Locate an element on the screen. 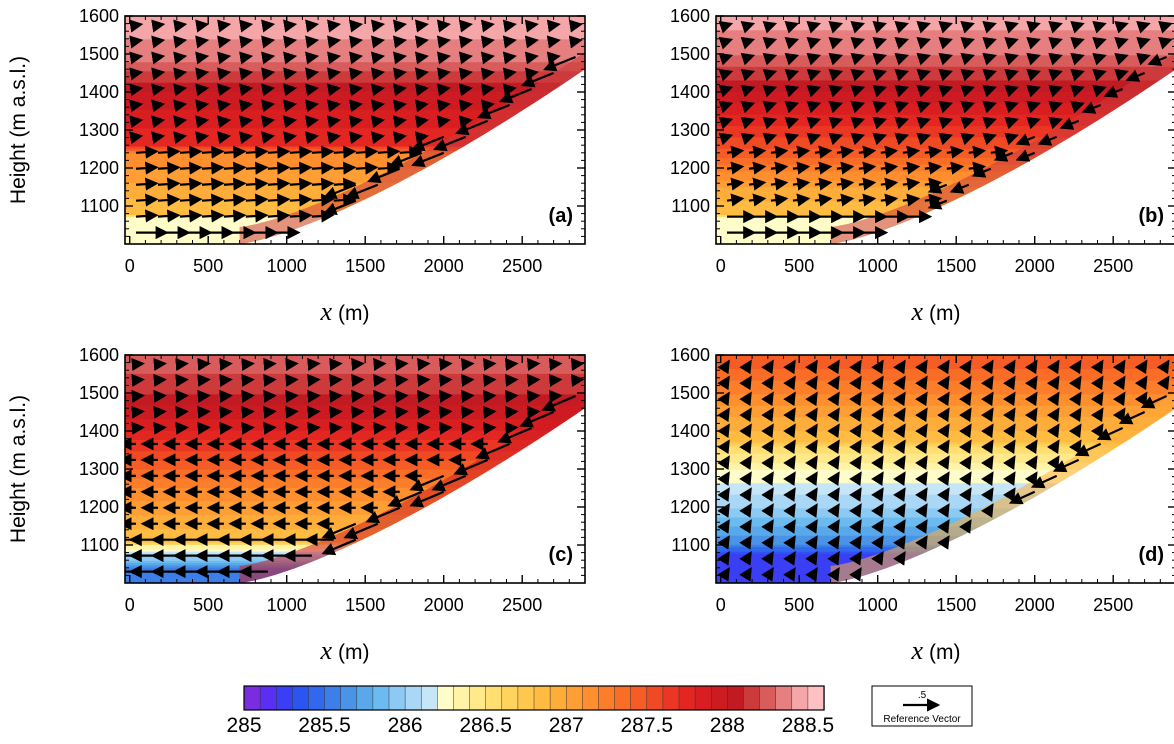 This screenshot has width=1174, height=744. x-axis-unit: (m) is located at coordinates (944, 652).